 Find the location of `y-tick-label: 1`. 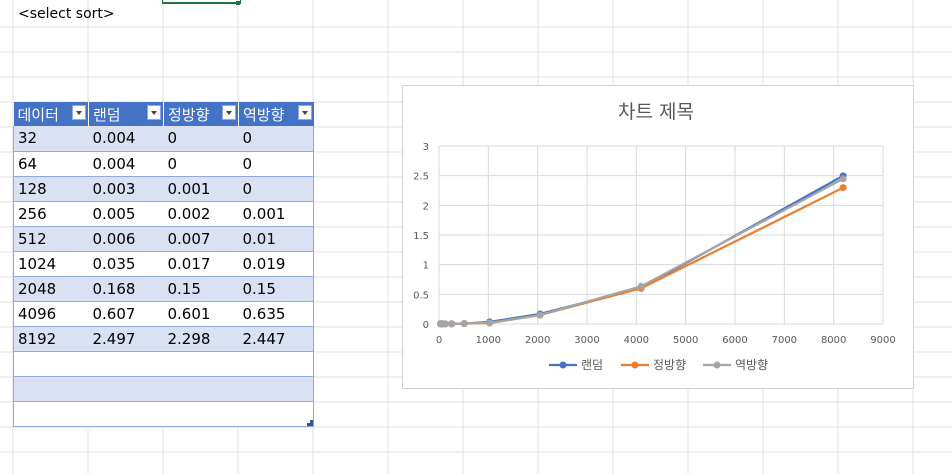

y-tick-label: 1 is located at coordinates (426, 266).